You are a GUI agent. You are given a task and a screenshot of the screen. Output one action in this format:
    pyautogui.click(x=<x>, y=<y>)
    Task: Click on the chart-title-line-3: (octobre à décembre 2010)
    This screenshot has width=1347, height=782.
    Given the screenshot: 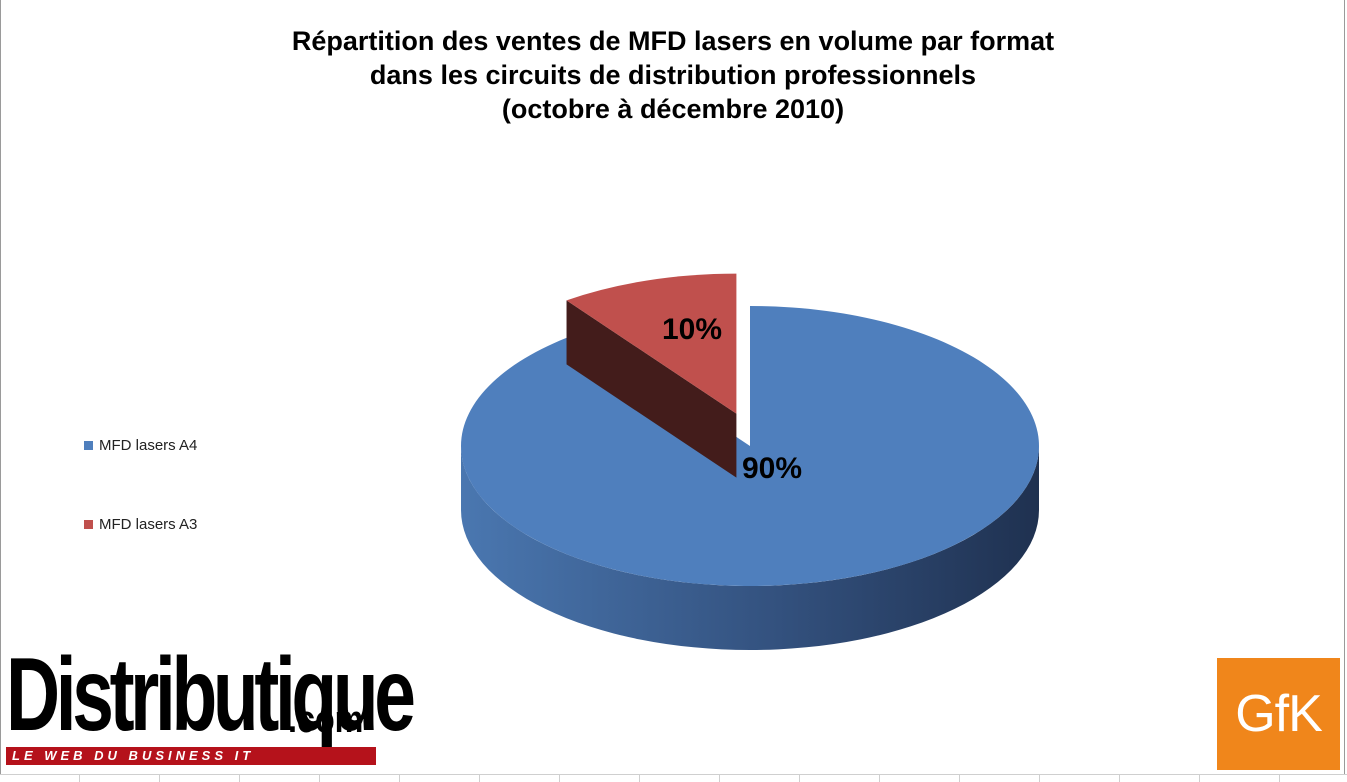 What is the action you would take?
    pyautogui.click(x=673, y=109)
    